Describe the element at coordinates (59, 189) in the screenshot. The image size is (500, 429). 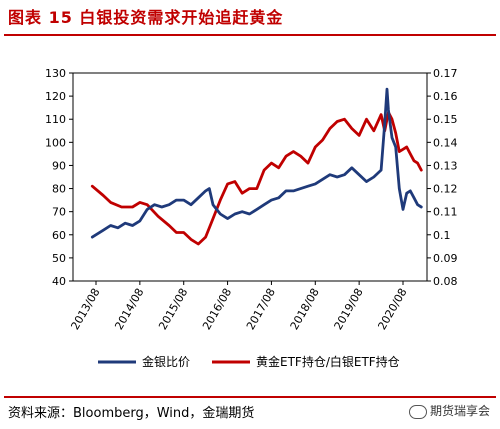
I see `y-left-tick-label: 80` at that location.